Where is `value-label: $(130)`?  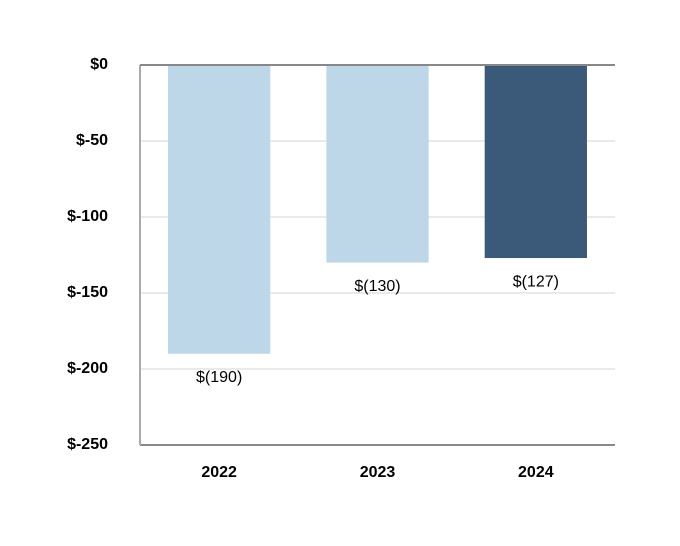 value-label: $(130) is located at coordinates (377, 286).